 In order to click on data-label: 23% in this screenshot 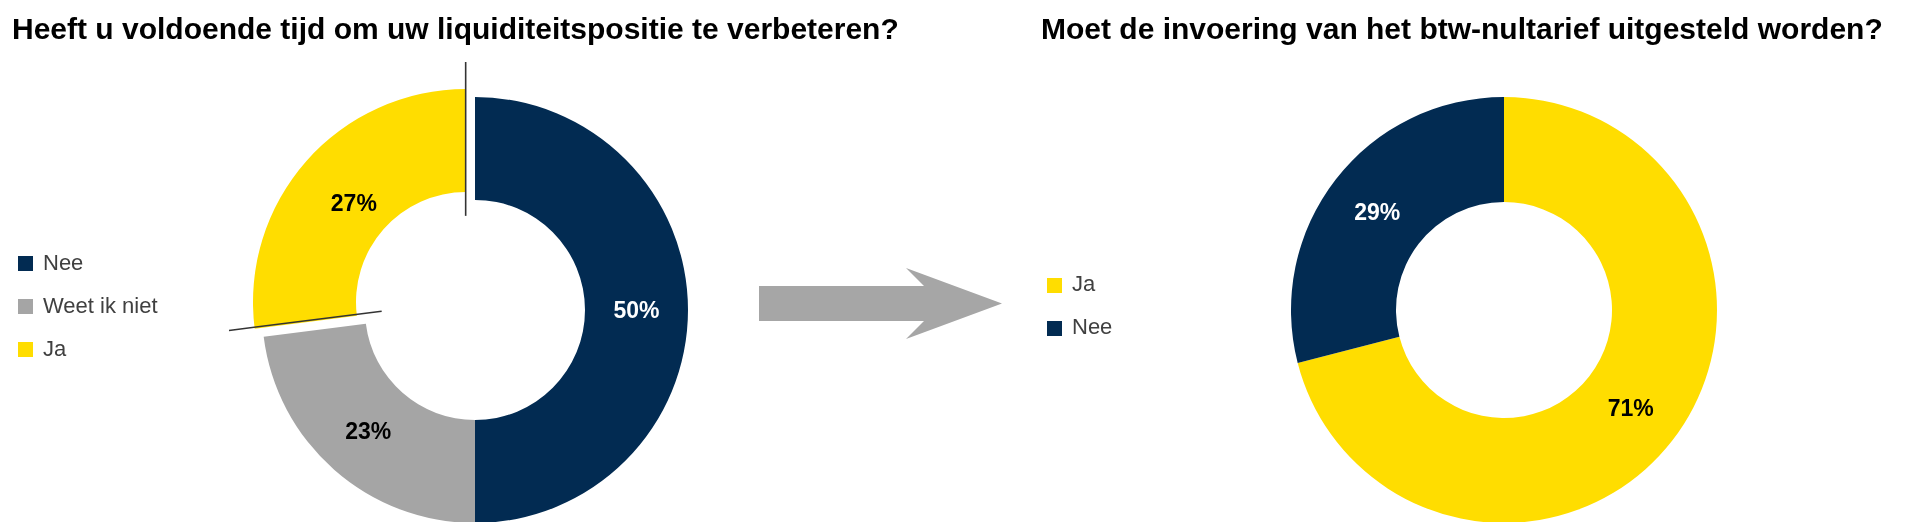, I will do `click(368, 431)`.